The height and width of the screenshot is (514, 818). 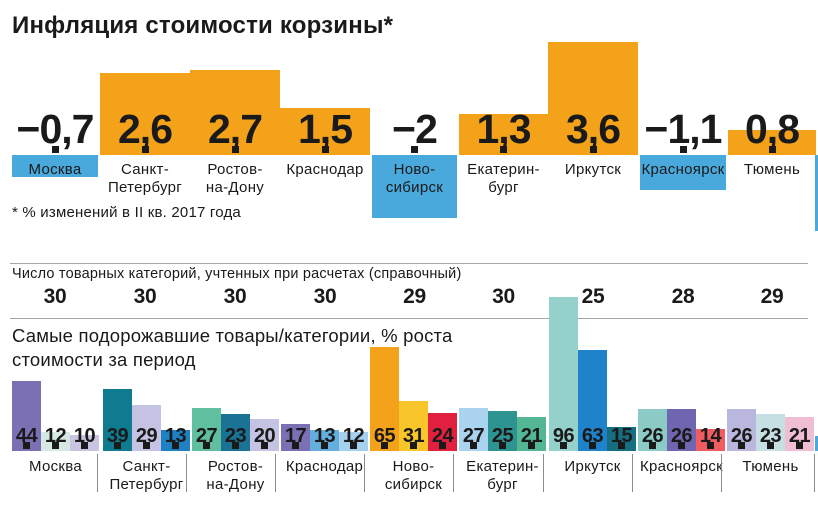 What do you see at coordinates (816, 443) in the screenshot?
I see `cropped-bar-sliver-bottom` at bounding box center [816, 443].